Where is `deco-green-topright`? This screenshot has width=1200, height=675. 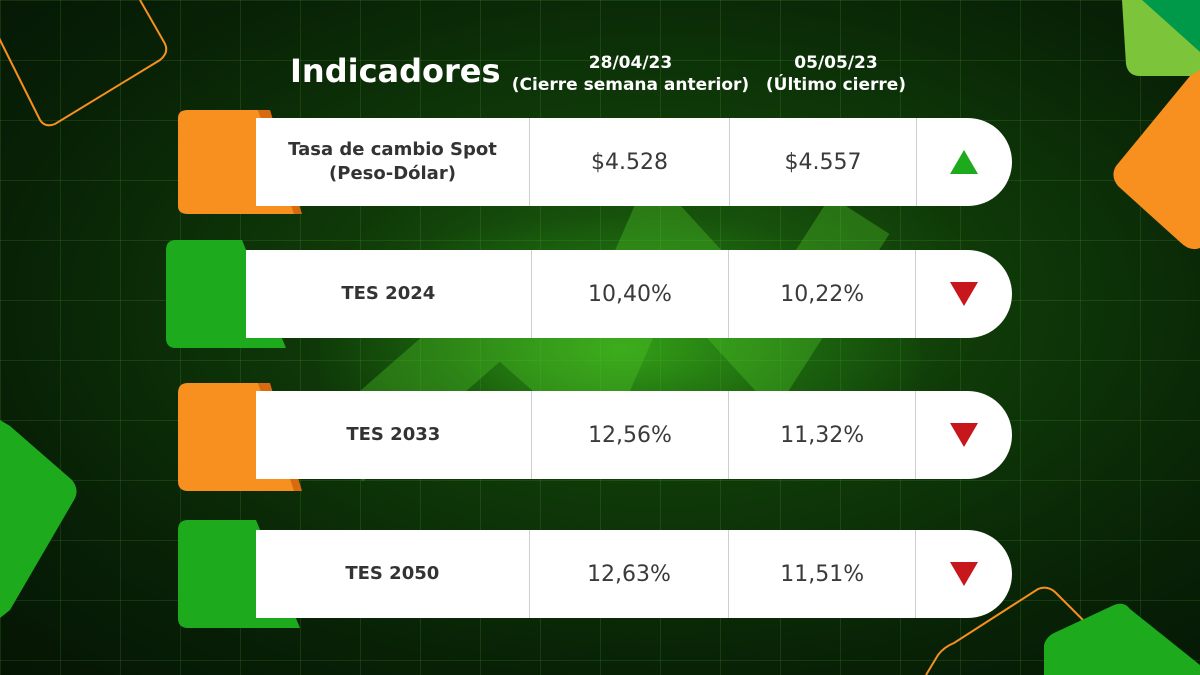
deco-green-topright is located at coordinates (1161, 38).